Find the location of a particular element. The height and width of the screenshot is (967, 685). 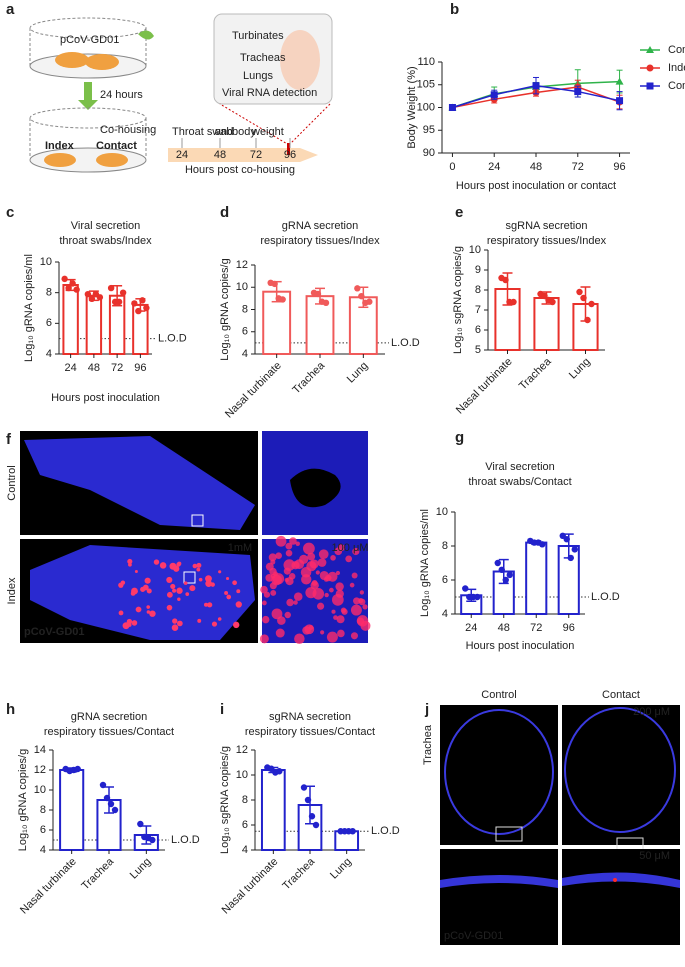

chart-title: gRNA secretion is located at coordinates (109, 717).